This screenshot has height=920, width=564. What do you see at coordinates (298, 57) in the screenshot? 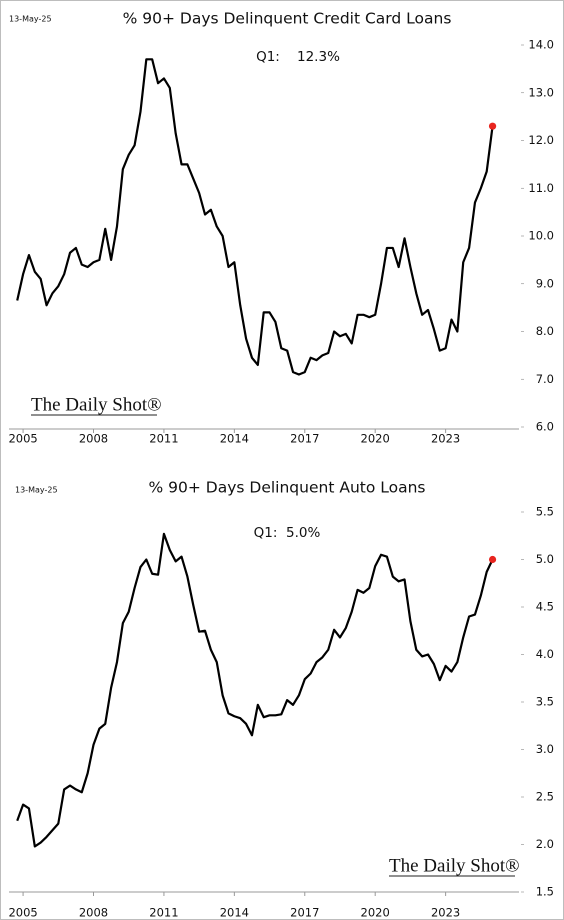
I see `annotation: Q1: 12.3%` at bounding box center [298, 57].